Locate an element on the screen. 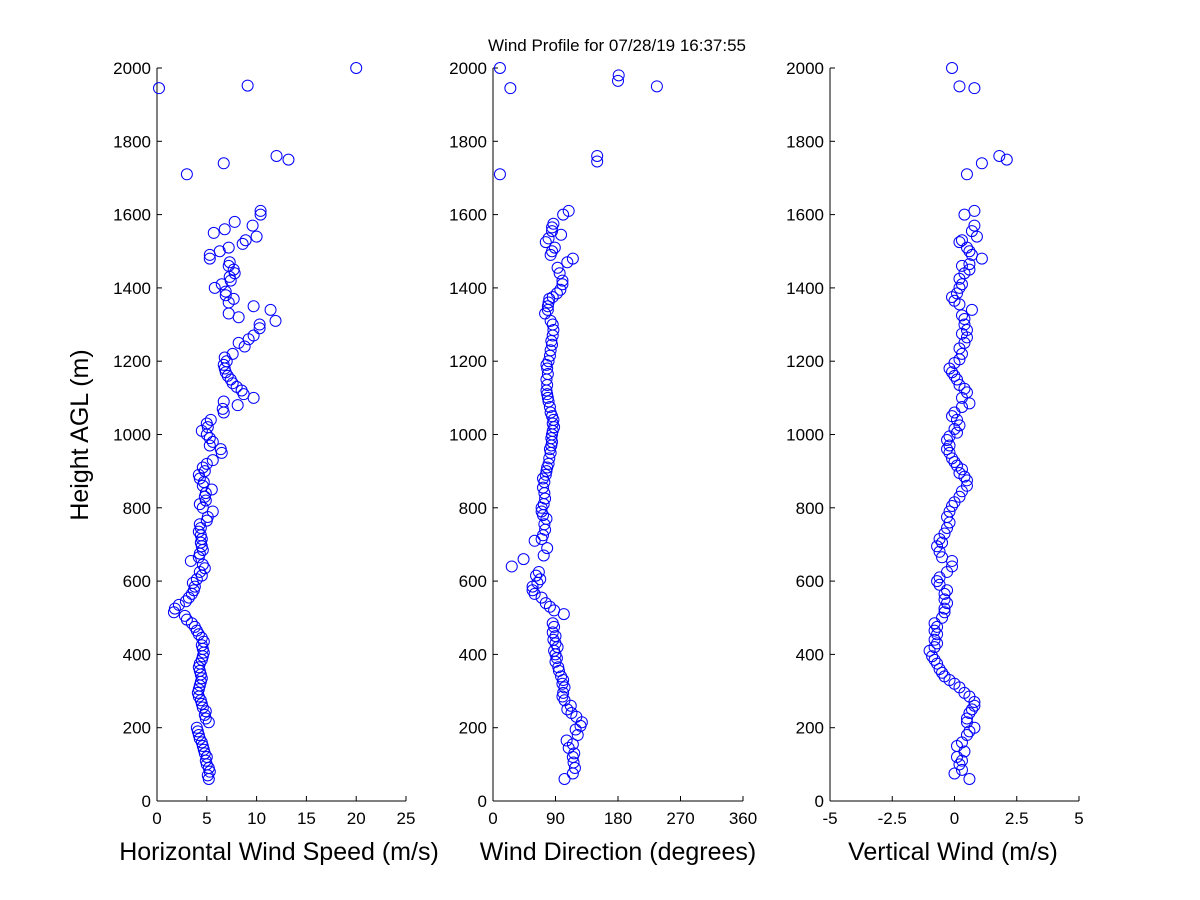 This screenshot has width=1200, height=900. y-tick-label-direction: 1600 is located at coordinates (468, 215).